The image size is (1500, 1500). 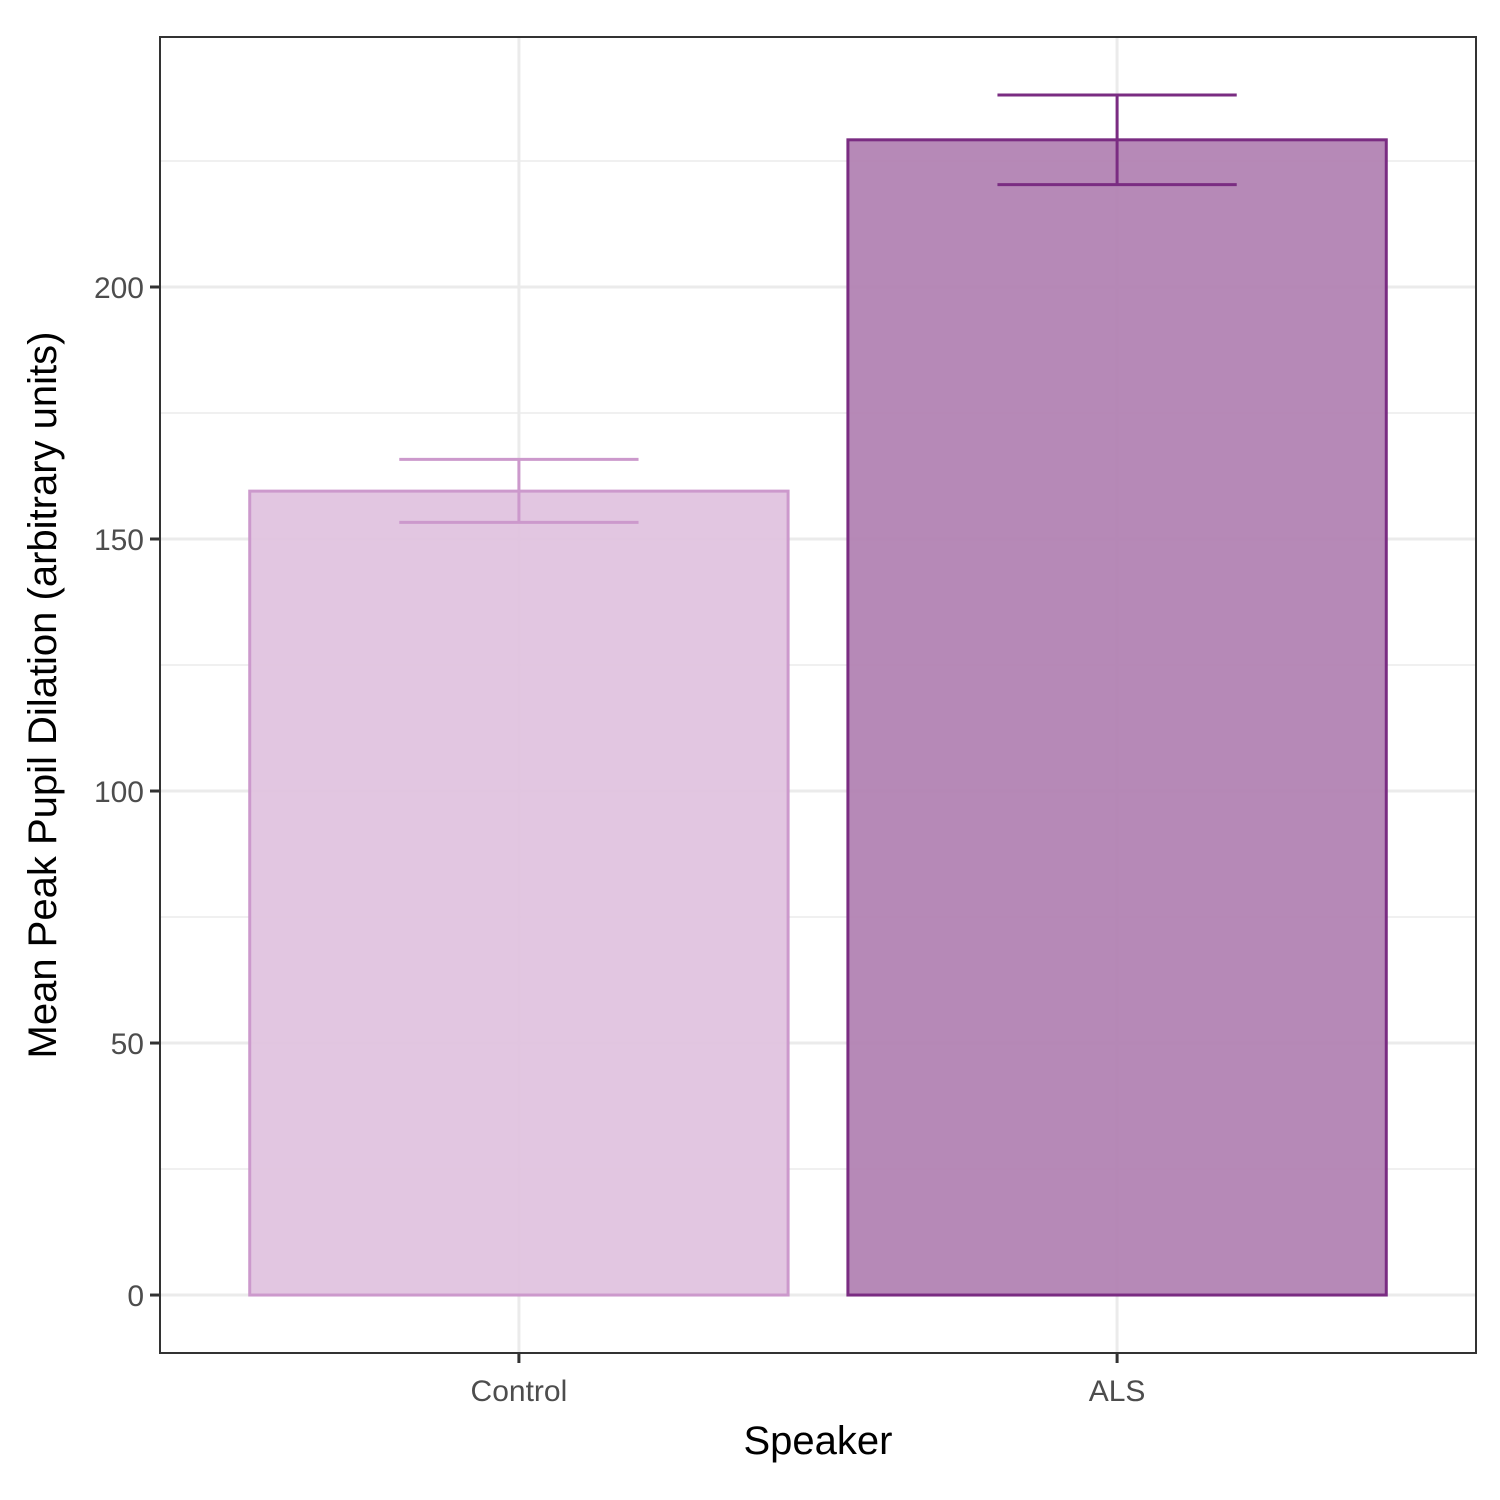 What do you see at coordinates (519, 490) in the screenshot?
I see `error-bar-control` at bounding box center [519, 490].